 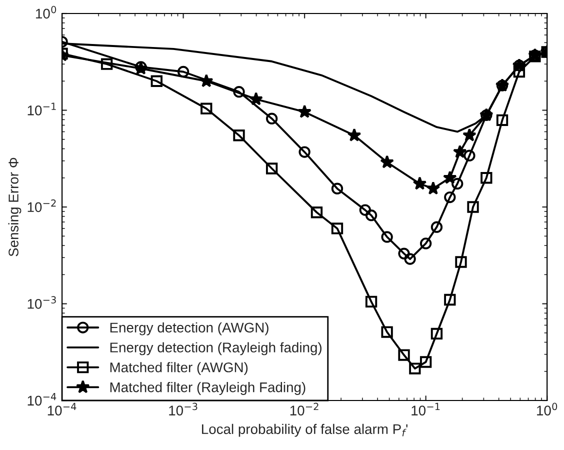 What do you see at coordinates (189, 329) in the screenshot?
I see `legend-label: Energy detection (AWGN)` at bounding box center [189, 329].